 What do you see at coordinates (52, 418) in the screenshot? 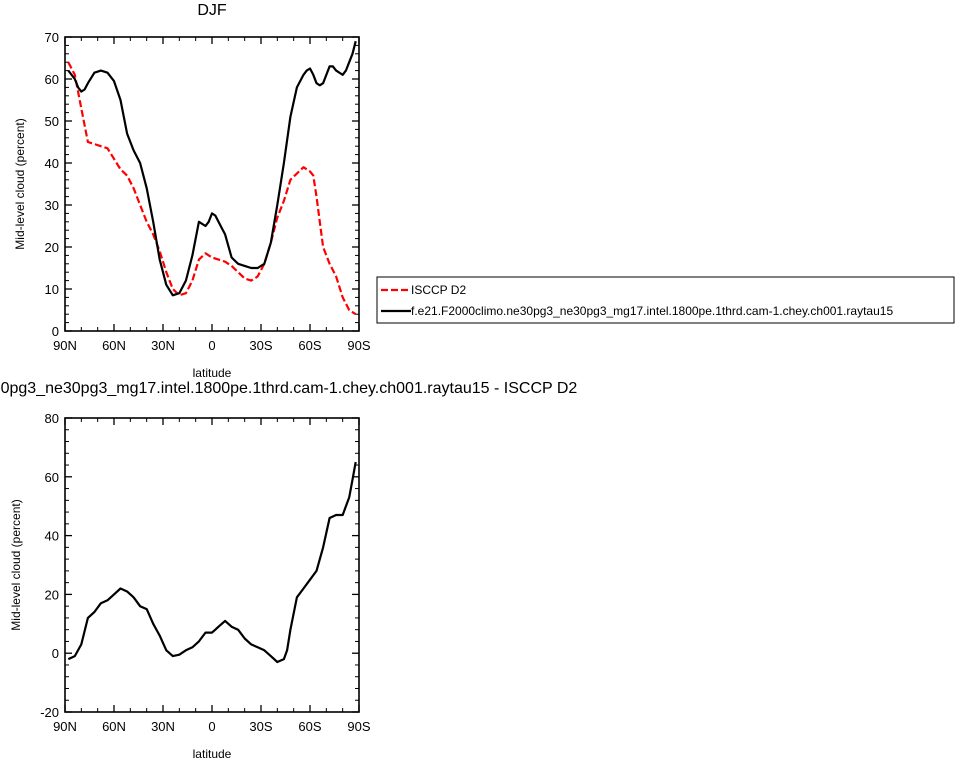
I see `y-tick-label: 80` at bounding box center [52, 418].